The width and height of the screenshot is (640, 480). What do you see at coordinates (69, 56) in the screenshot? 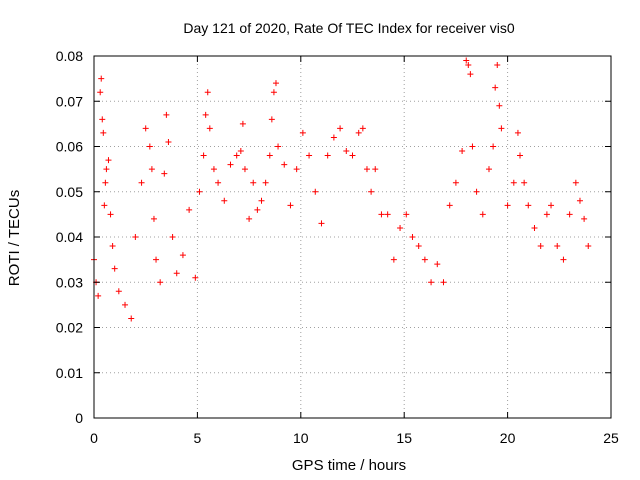
I see `y-tick-label: 0.08` at bounding box center [69, 56].